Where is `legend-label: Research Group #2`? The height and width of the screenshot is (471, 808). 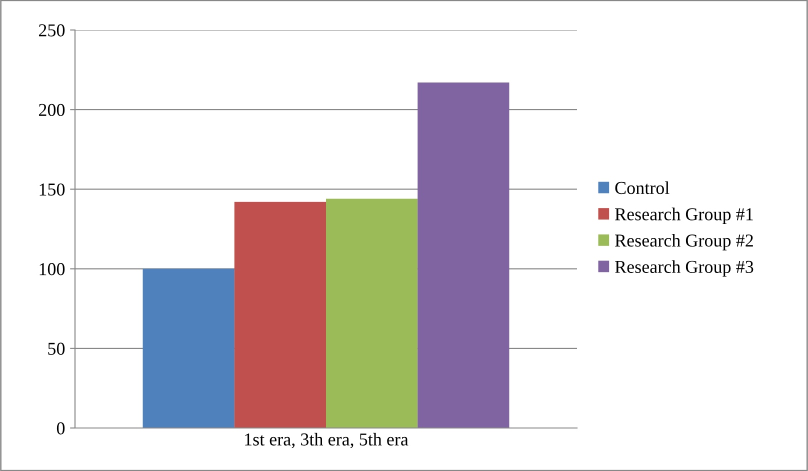 legend-label: Research Group #2 is located at coordinates (684, 242).